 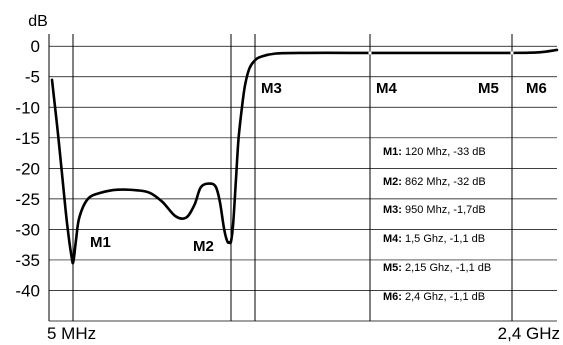 What do you see at coordinates (536, 88) in the screenshot?
I see `marker-label-m6: M6` at bounding box center [536, 88].